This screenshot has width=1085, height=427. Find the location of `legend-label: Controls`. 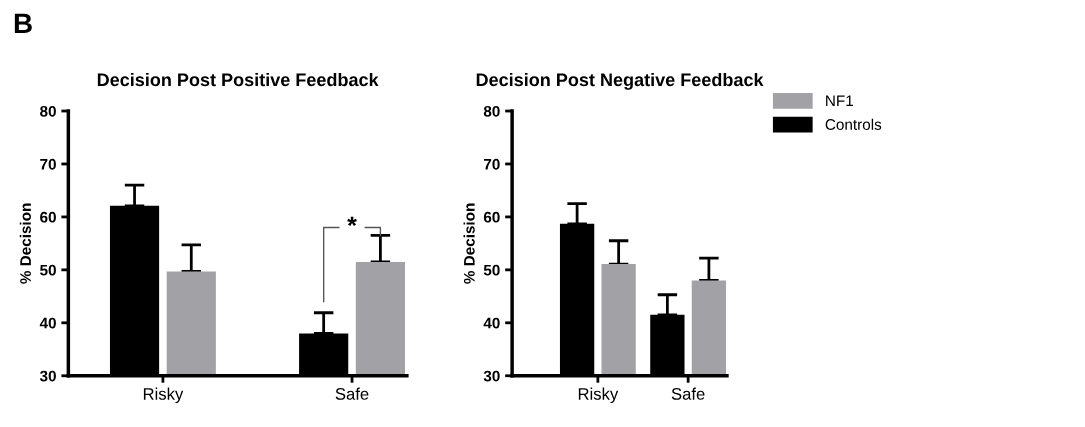

legend-label: Controls is located at coordinates (853, 124).